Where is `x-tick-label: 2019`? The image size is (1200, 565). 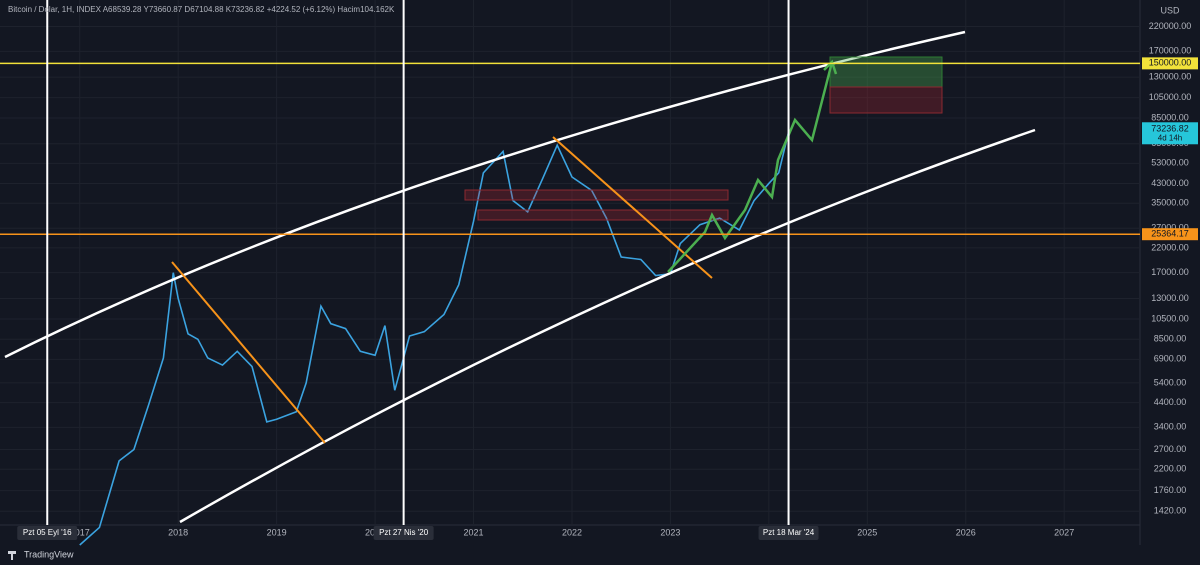
x-tick-label: 2019 is located at coordinates (277, 532).